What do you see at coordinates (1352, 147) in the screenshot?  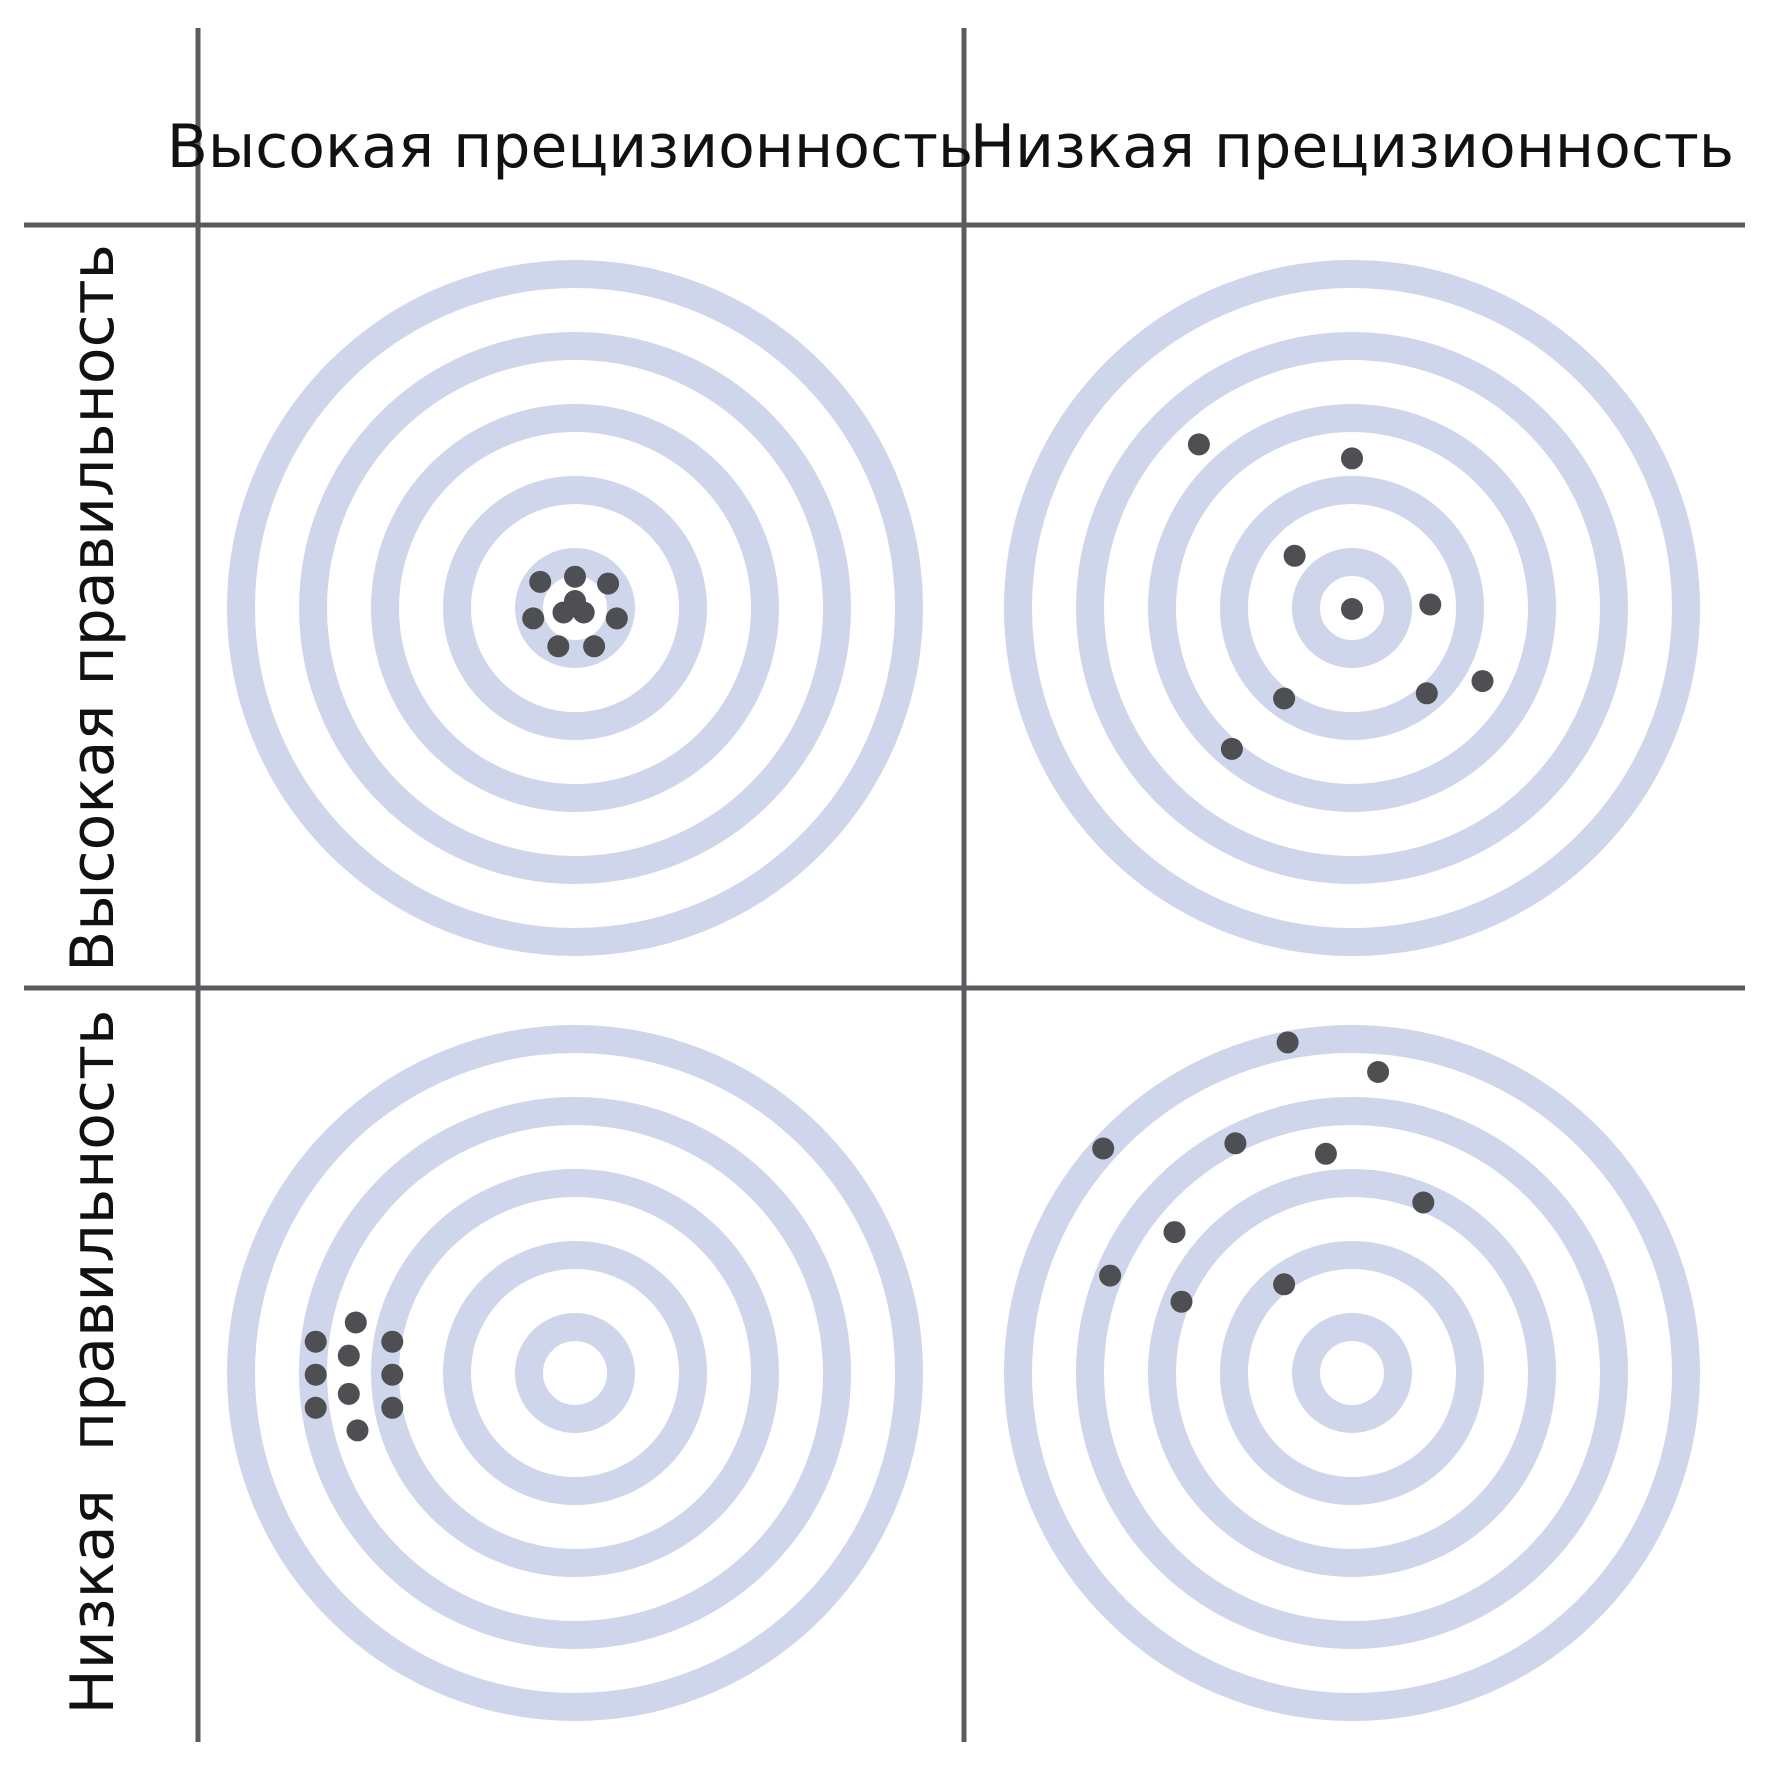 I see `column-heading-low-precision: Низкая прецизионность` at bounding box center [1352, 147].